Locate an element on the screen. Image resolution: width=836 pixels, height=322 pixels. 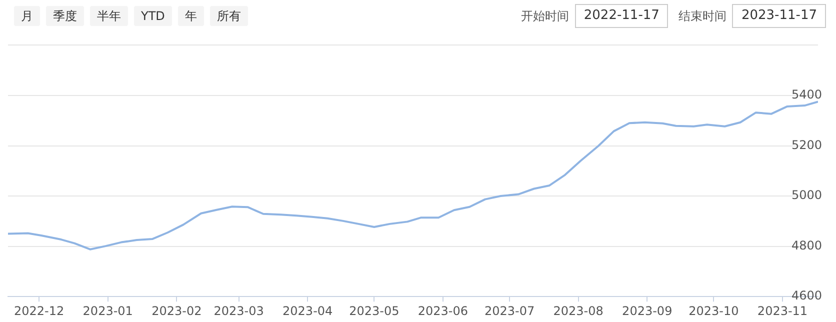
x-tick-label: 2023-02 is located at coordinates (177, 311).